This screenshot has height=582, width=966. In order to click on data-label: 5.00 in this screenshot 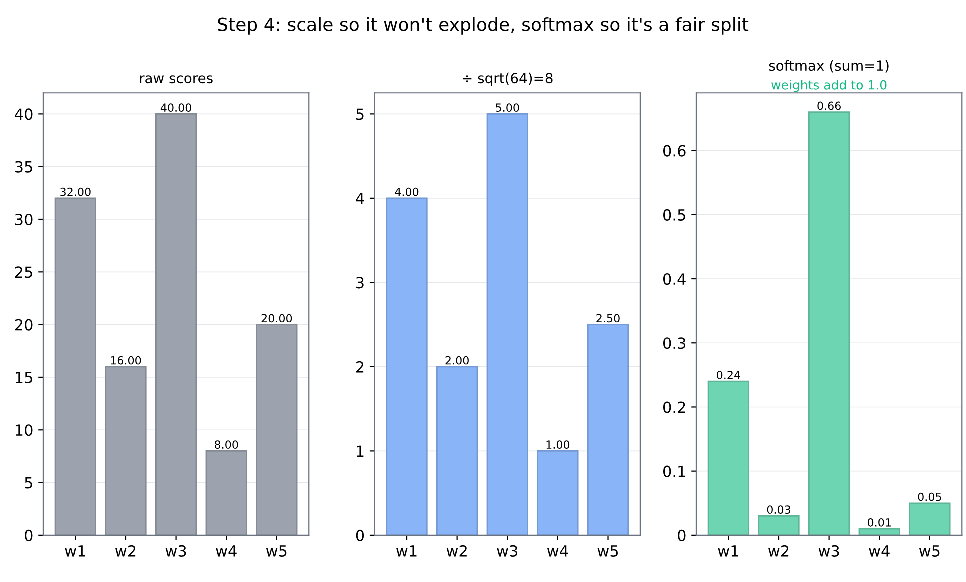, I will do `click(508, 108)`.